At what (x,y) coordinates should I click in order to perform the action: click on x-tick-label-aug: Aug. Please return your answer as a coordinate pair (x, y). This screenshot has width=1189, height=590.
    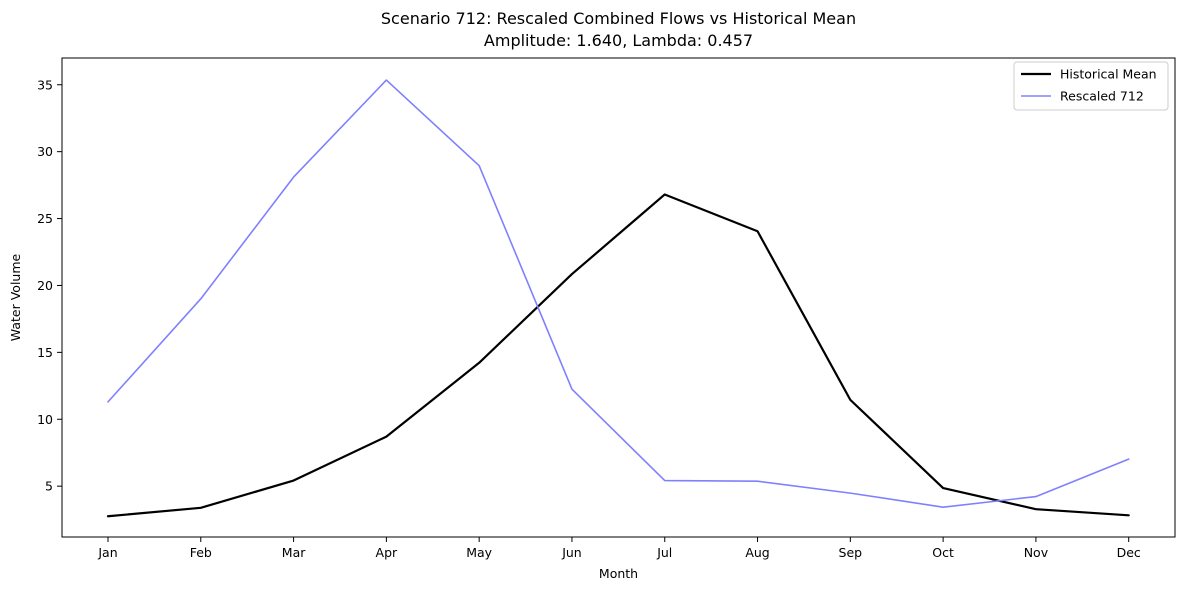
    Looking at the image, I should click on (757, 552).